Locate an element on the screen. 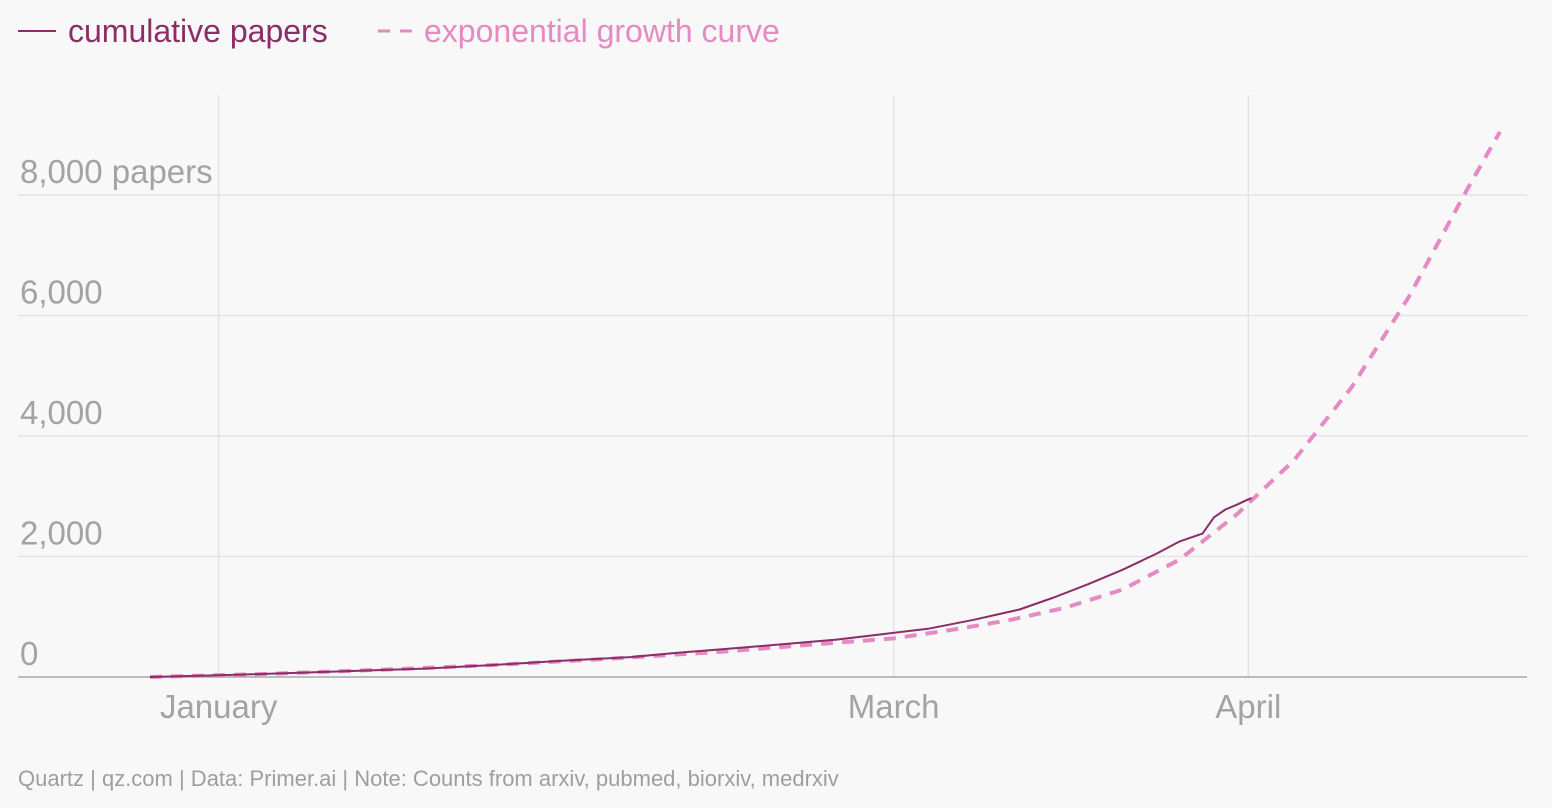 This screenshot has width=1552, height=808. x-tick-label: March is located at coordinates (894, 706).